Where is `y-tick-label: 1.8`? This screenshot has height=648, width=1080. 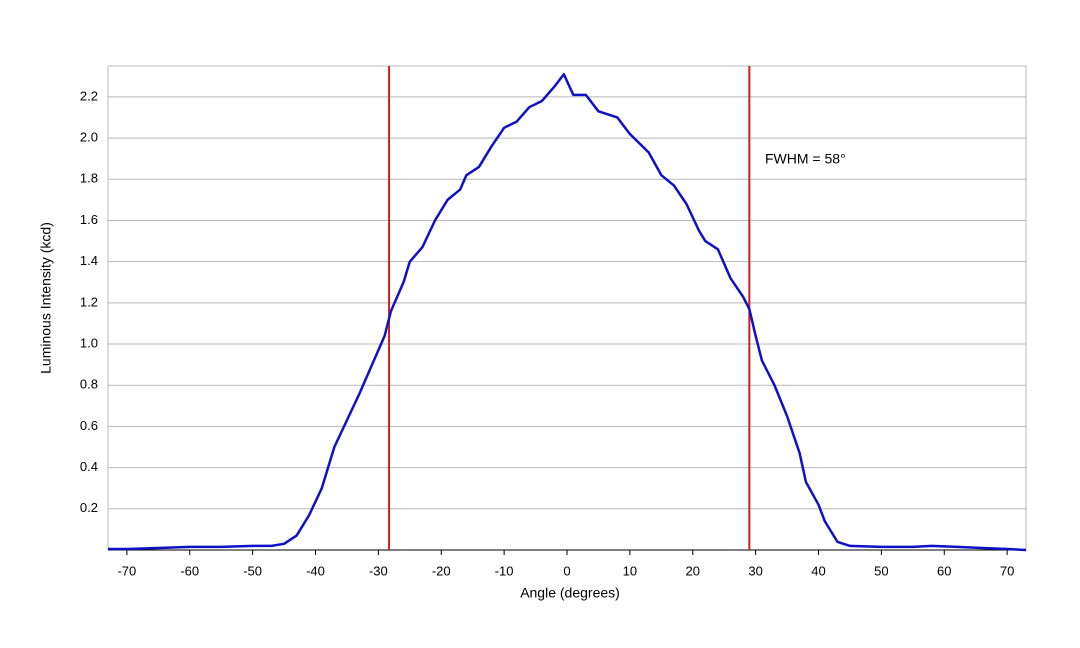 y-tick-label: 1.8 is located at coordinates (89, 178).